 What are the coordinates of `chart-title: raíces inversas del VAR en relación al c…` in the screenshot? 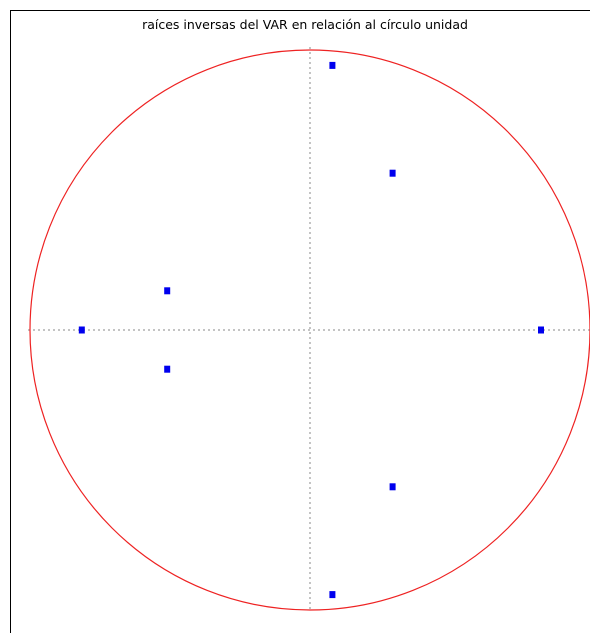 It's located at (305, 24).